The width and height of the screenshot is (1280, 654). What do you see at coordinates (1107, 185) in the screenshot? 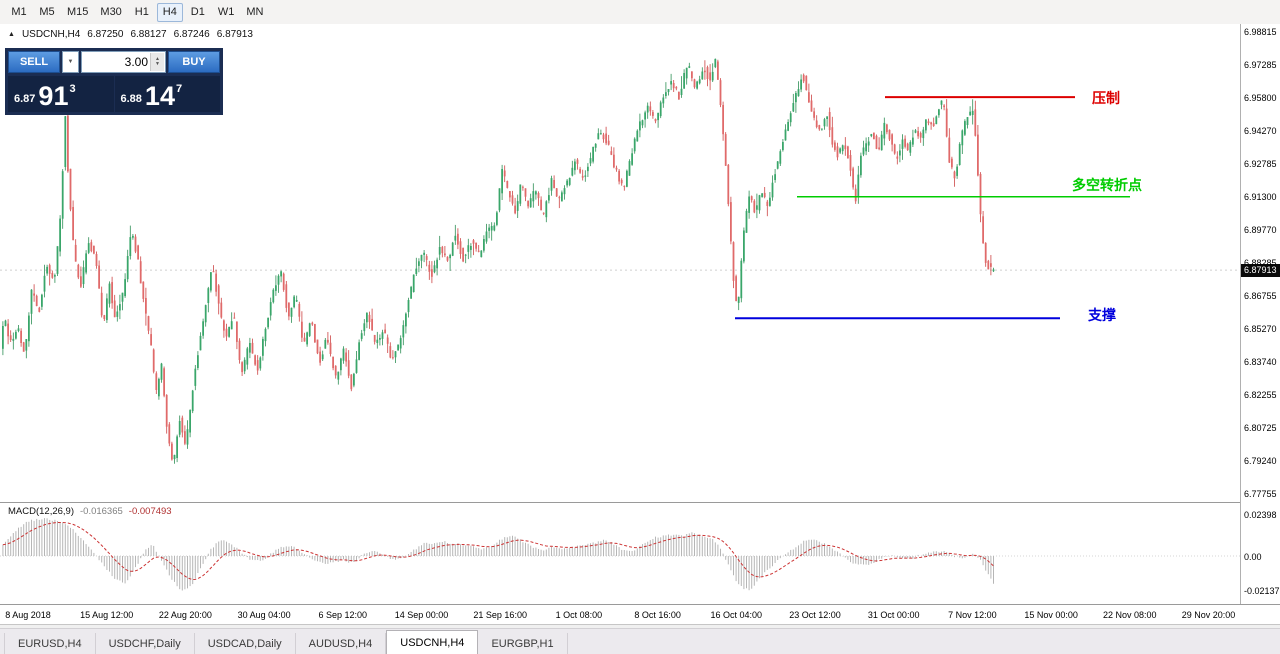
I see `annotation-pivot-label: 多空转折点` at bounding box center [1107, 185].